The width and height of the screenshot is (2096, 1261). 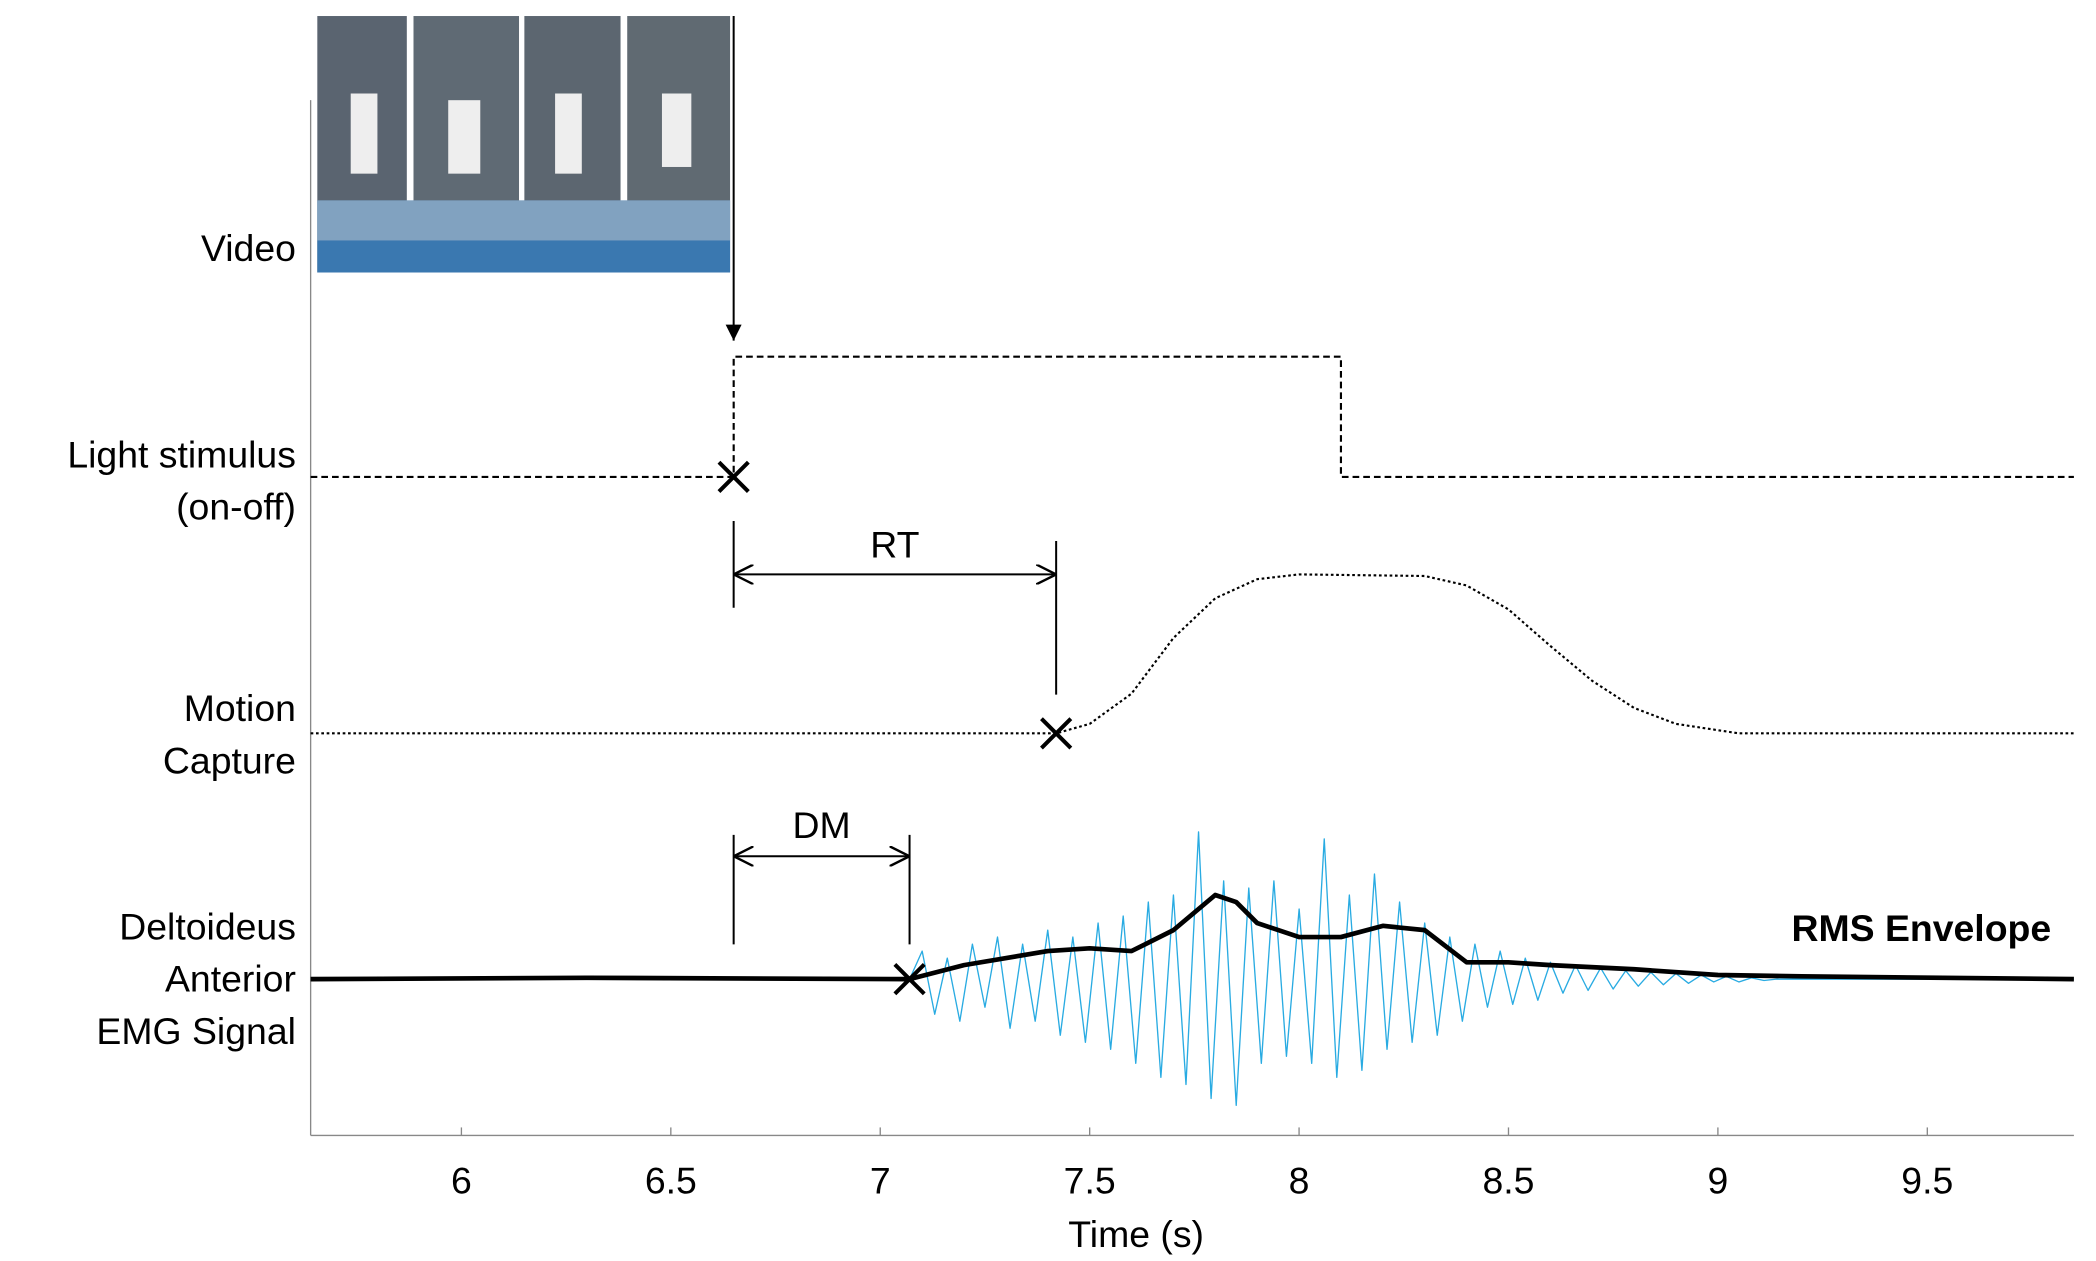 What do you see at coordinates (236, 506) in the screenshot?
I see `row-label: (on-off)` at bounding box center [236, 506].